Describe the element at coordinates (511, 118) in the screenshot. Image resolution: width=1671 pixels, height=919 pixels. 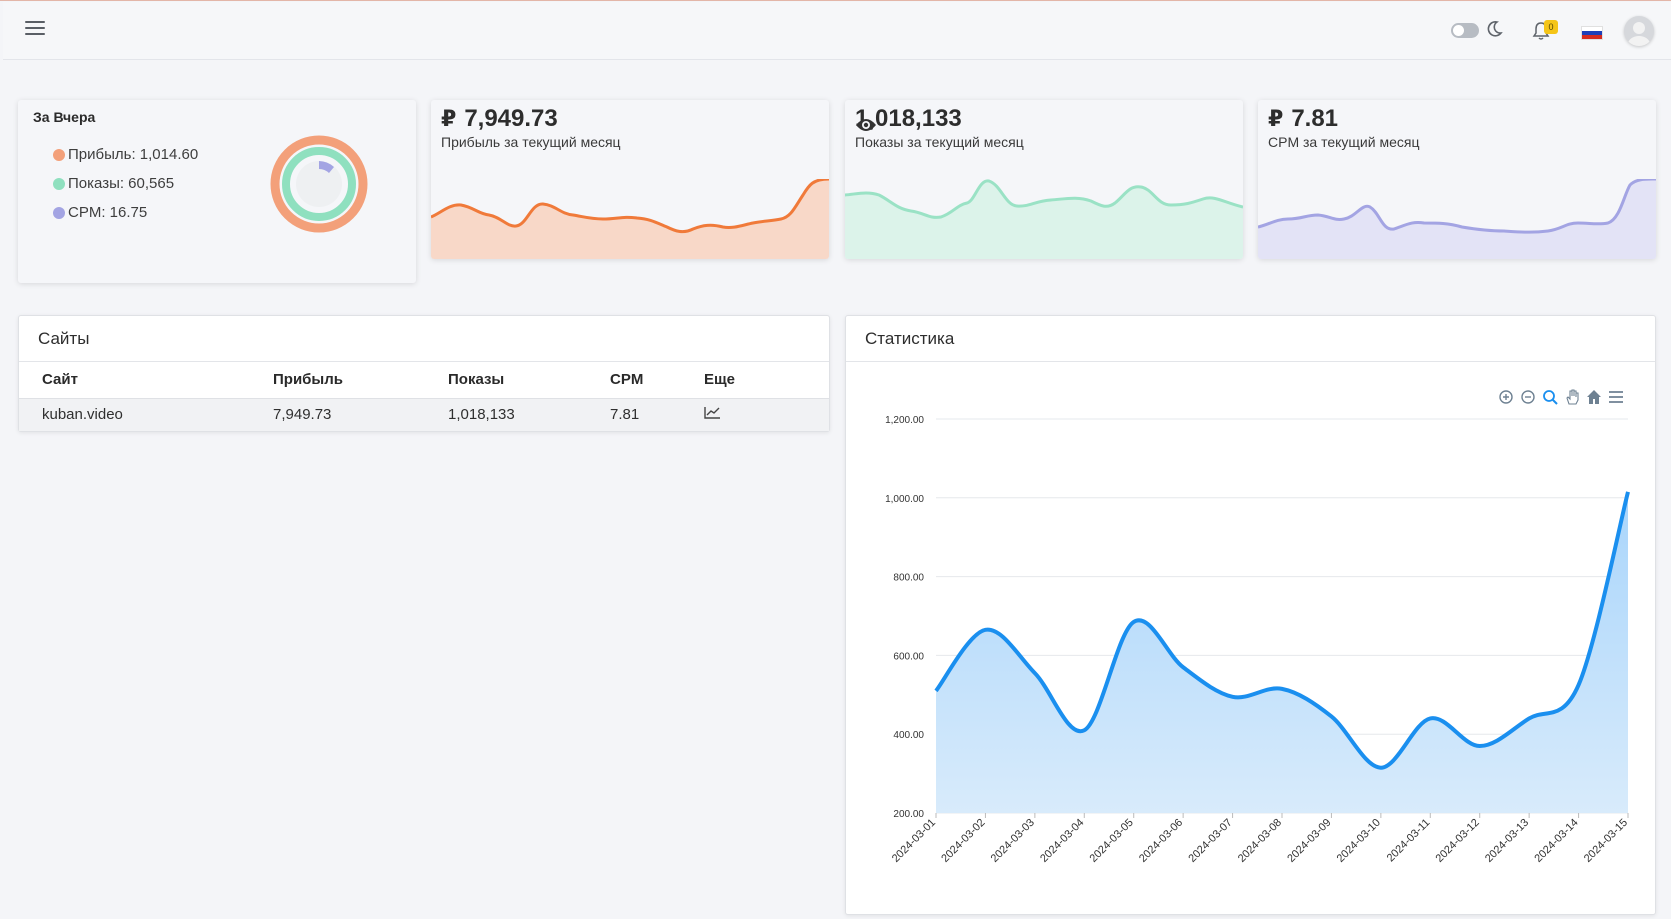
I see `profit-value: 7,949.73` at that location.